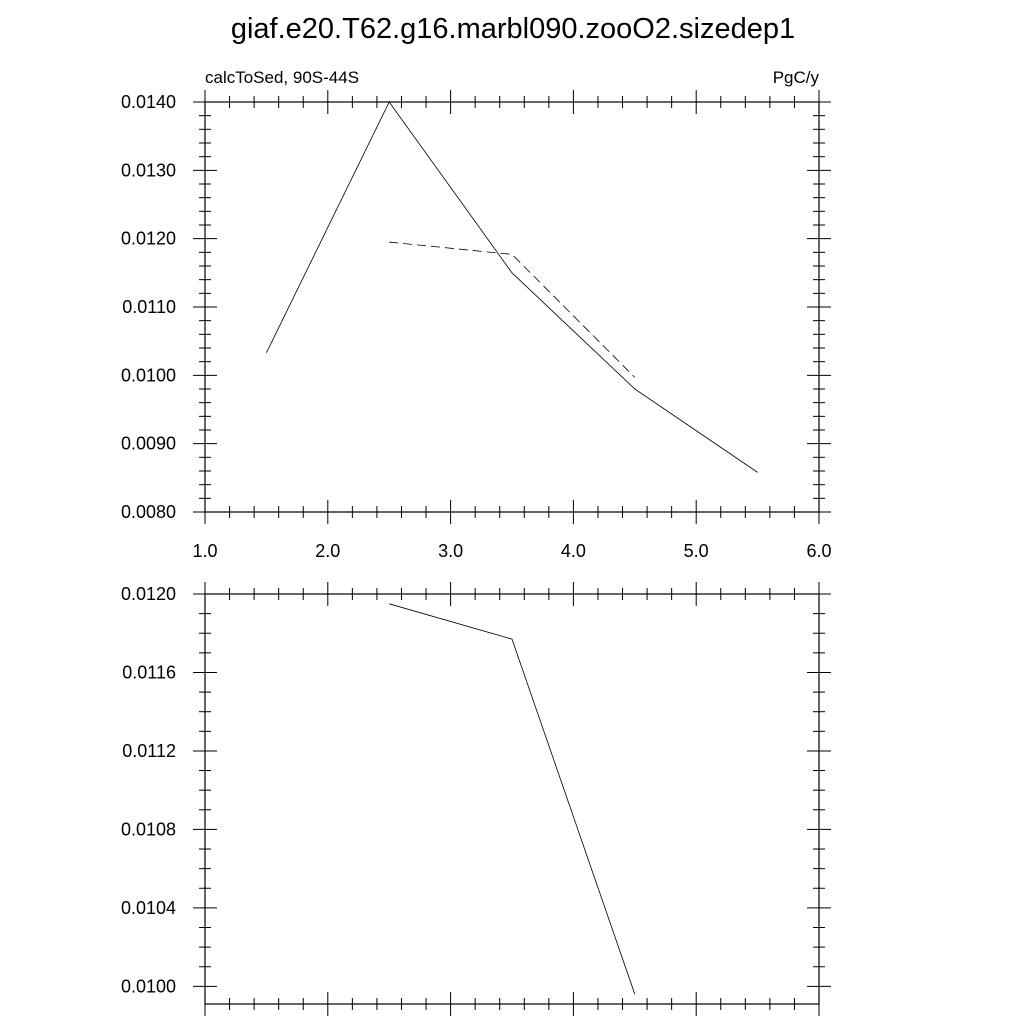 This screenshot has width=1024, height=1024. Describe the element at coordinates (696, 551) in the screenshot. I see `top-x-tick-label-5: 5.0` at that location.